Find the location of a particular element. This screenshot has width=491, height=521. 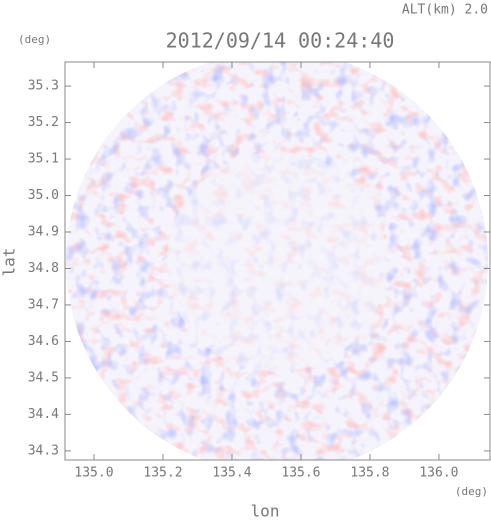

y-axis-label: lat is located at coordinates (9, 262).